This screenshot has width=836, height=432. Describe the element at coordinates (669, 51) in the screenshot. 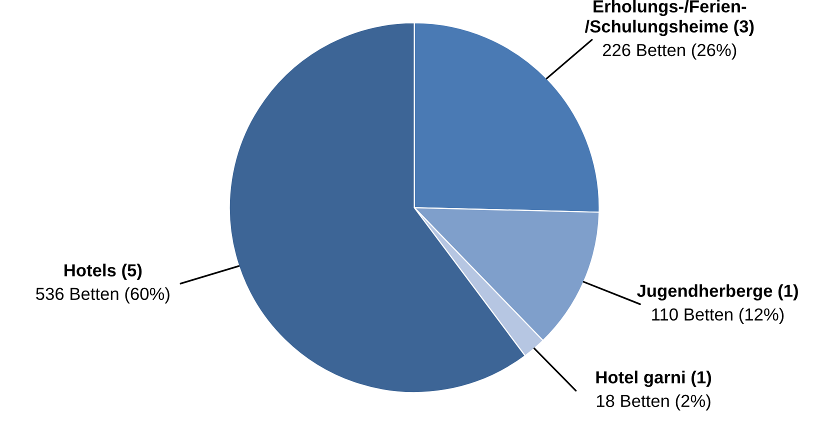

I see `data-label: 226 Betten (26%)` at that location.